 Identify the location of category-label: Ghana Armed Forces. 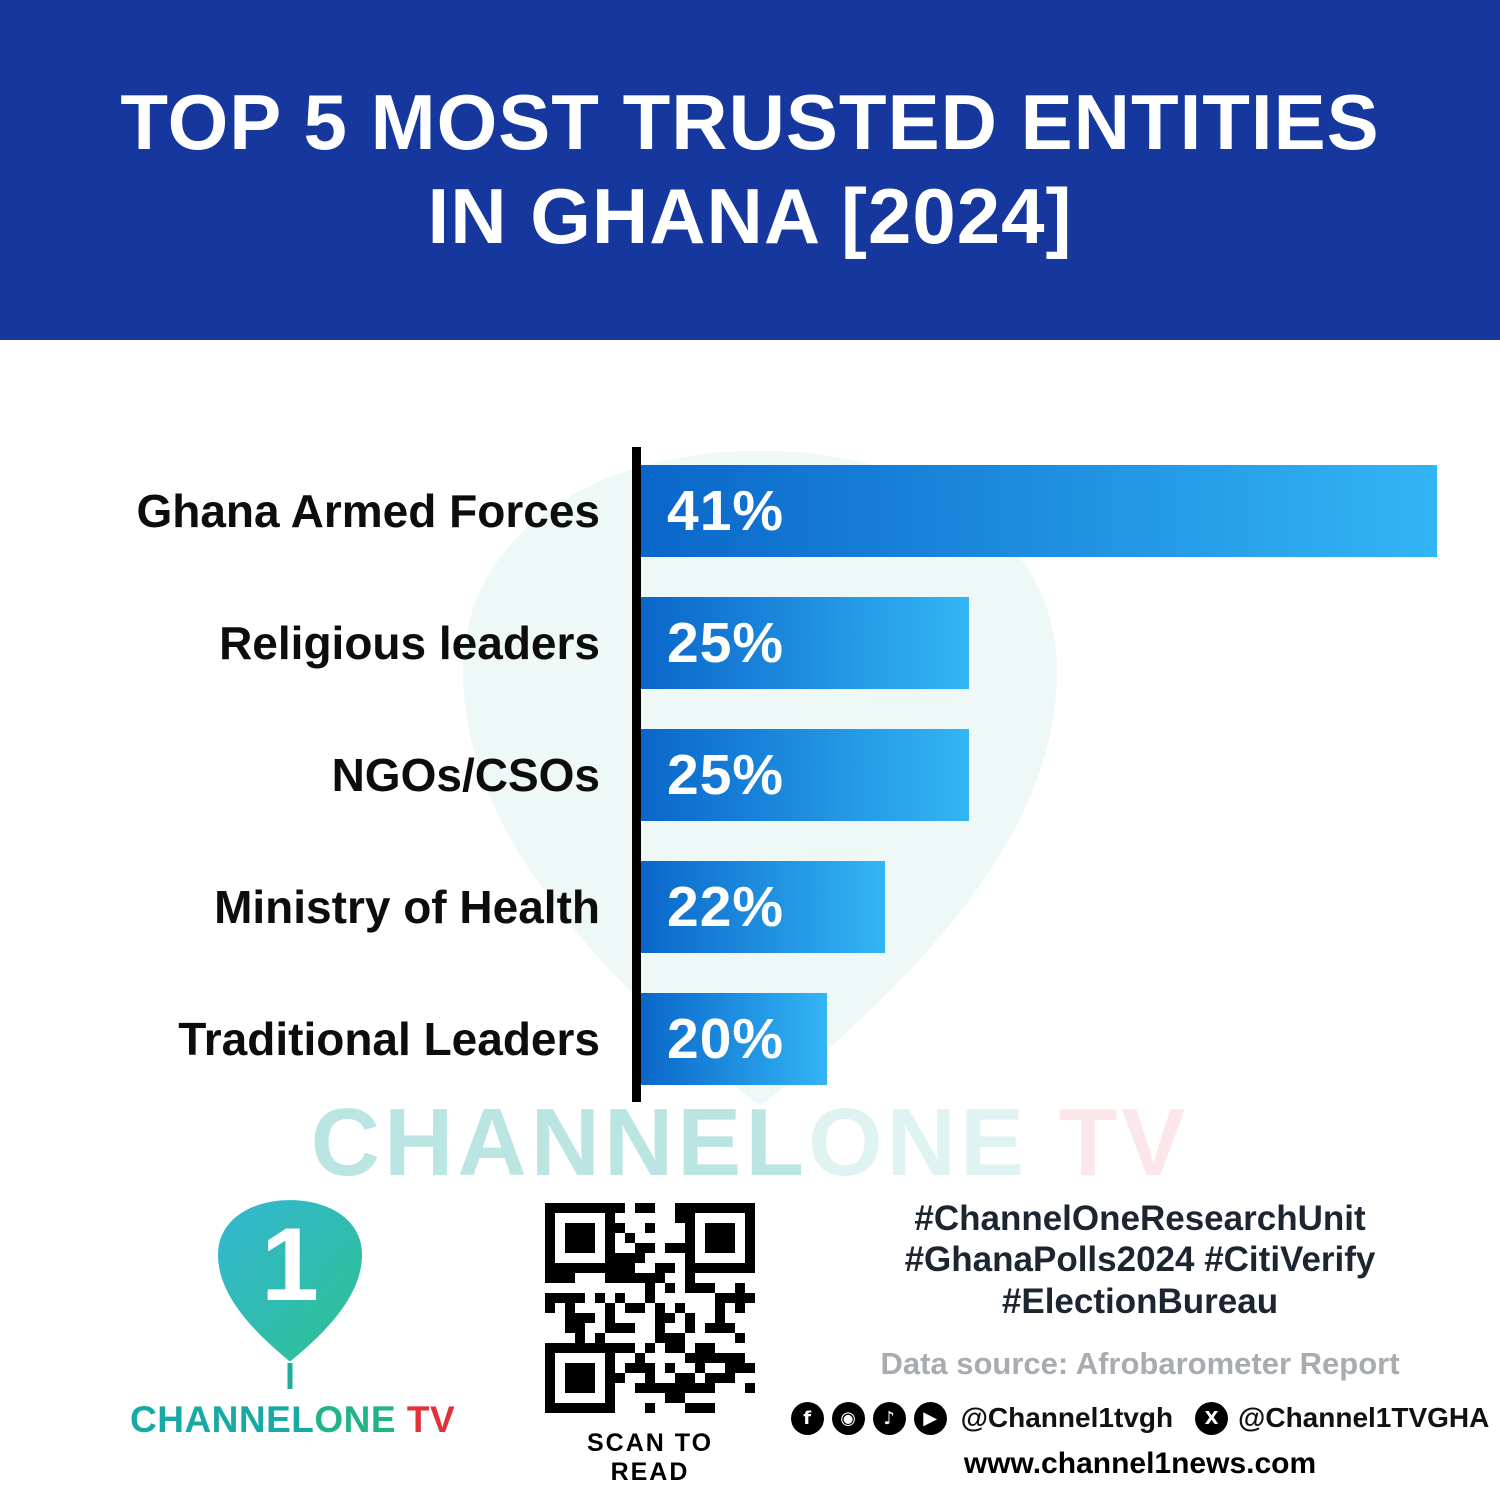
(368, 511).